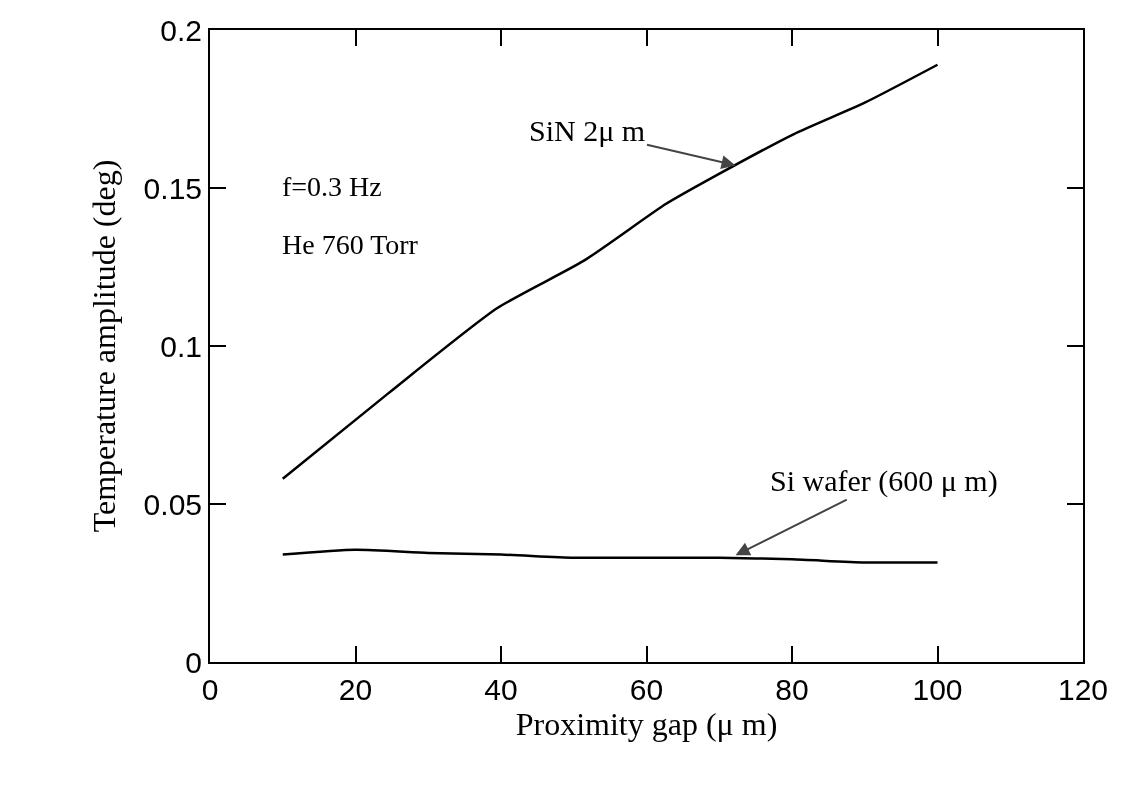 Image resolution: width=1123 pixels, height=792 pixels. I want to click on x-tick-label: 20, so click(355, 689).